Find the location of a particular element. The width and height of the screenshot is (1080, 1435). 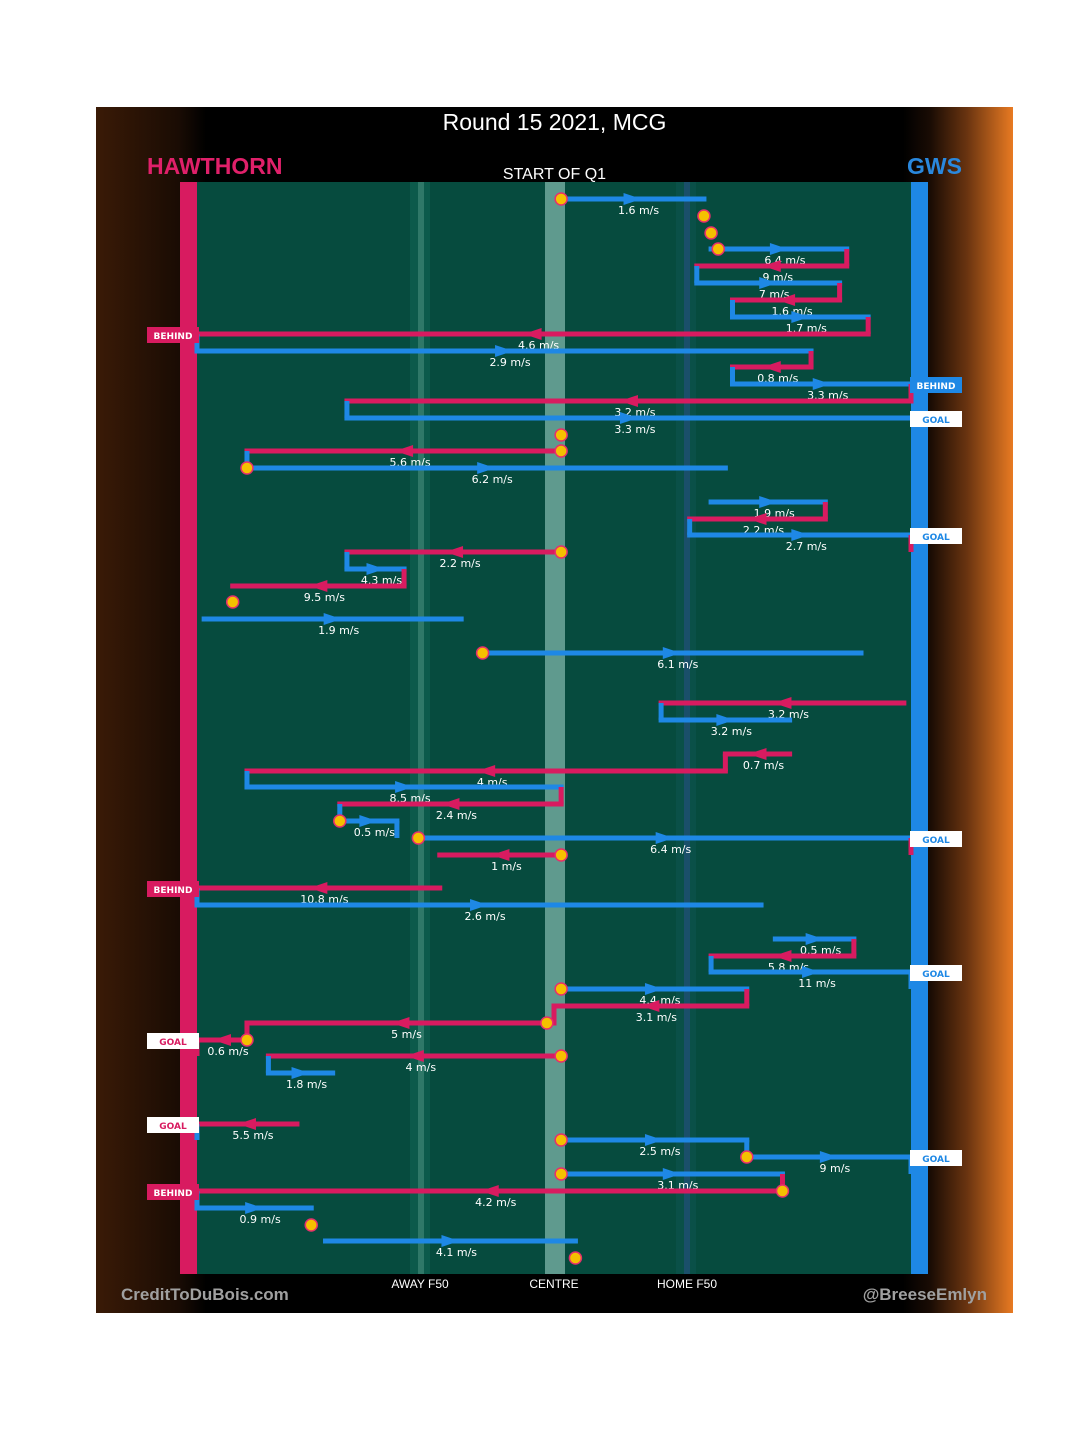

chain-home-46: 4.2 m/s is located at coordinates (489, 1197).